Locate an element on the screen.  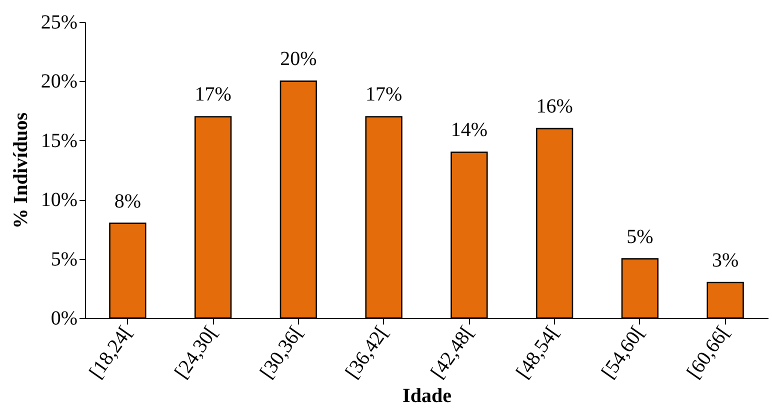
data-label: 16% is located at coordinates (554, 107).